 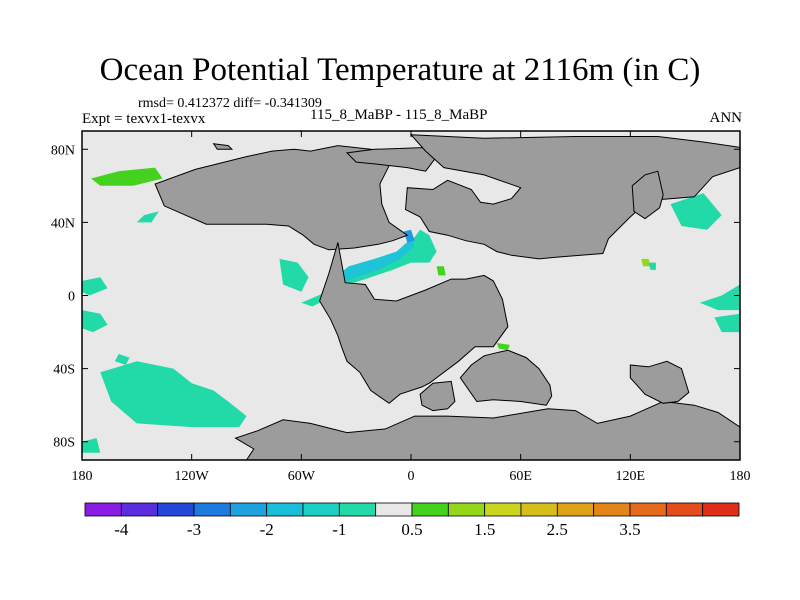 I want to click on land-north-pacific-island, so click(x=223, y=146).